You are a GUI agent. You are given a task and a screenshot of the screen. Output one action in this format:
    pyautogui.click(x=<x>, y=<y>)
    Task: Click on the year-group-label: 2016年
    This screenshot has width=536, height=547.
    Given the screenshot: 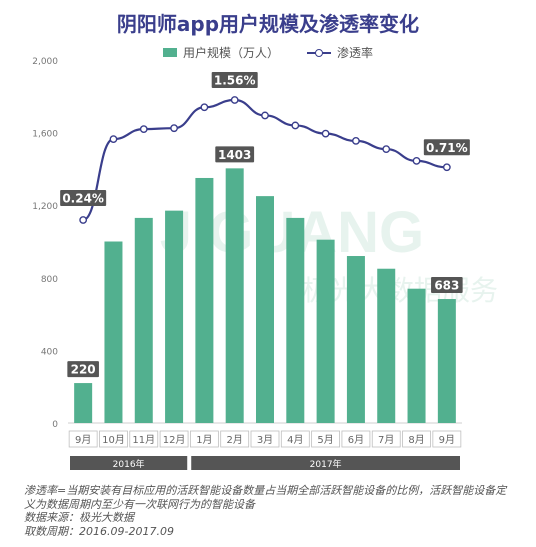 What is the action you would take?
    pyautogui.click(x=129, y=464)
    